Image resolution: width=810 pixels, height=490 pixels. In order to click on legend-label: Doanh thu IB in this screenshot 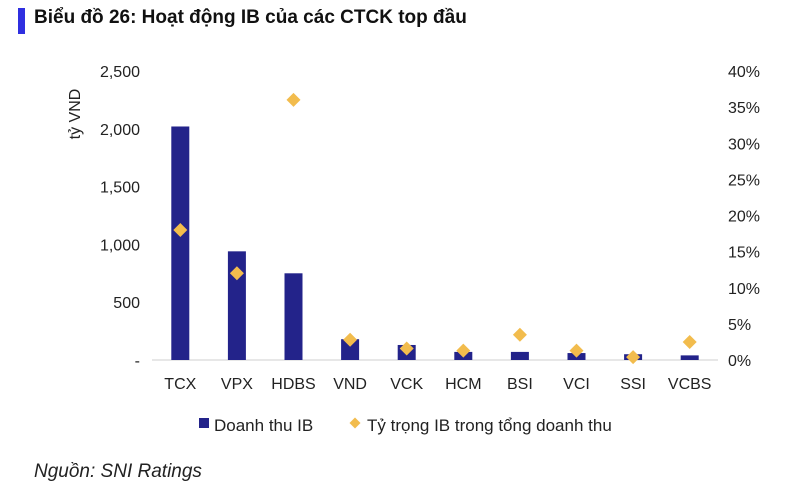, I will do `click(263, 425)`.